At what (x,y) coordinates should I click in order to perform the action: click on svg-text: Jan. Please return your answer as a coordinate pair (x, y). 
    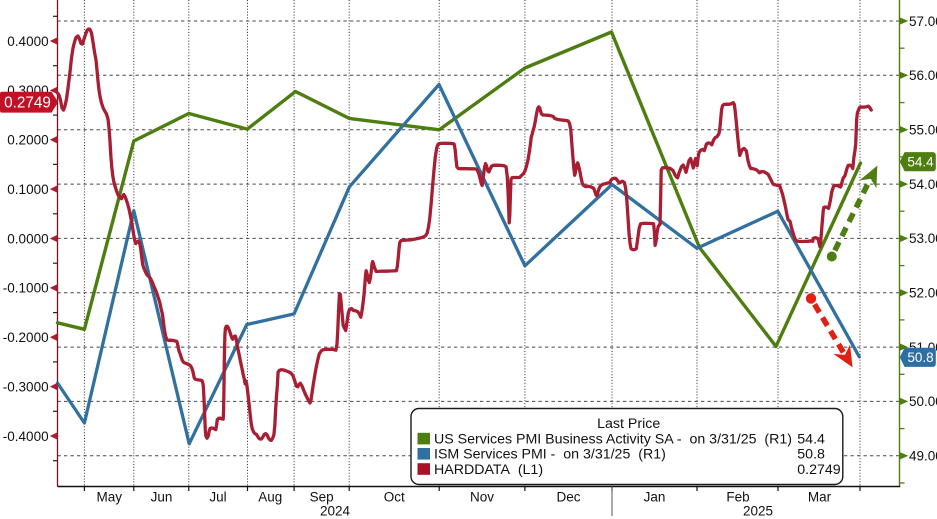
    Looking at the image, I should click on (655, 497).